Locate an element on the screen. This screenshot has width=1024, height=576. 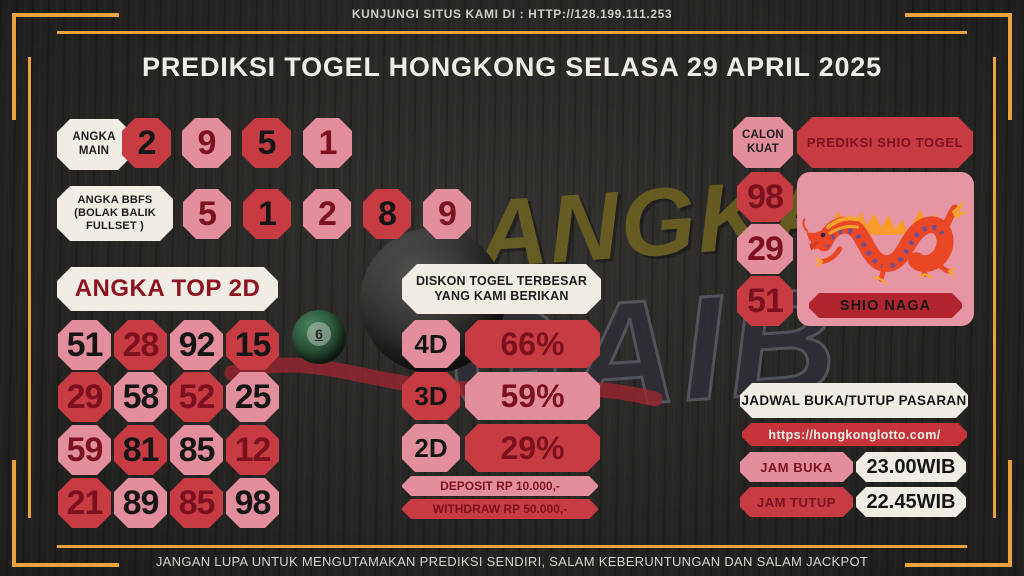
jam-tutup-value: 22.45WIB is located at coordinates (911, 502).